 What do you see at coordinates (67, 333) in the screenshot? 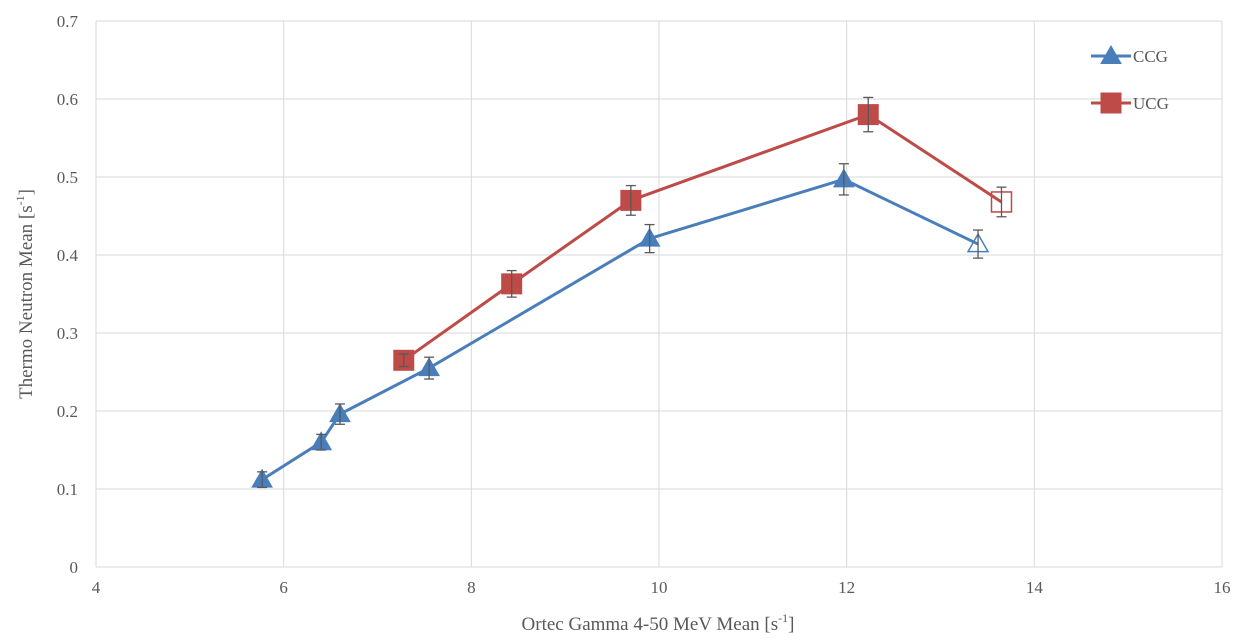
I see `y-tick-label: 0.3` at bounding box center [67, 333].